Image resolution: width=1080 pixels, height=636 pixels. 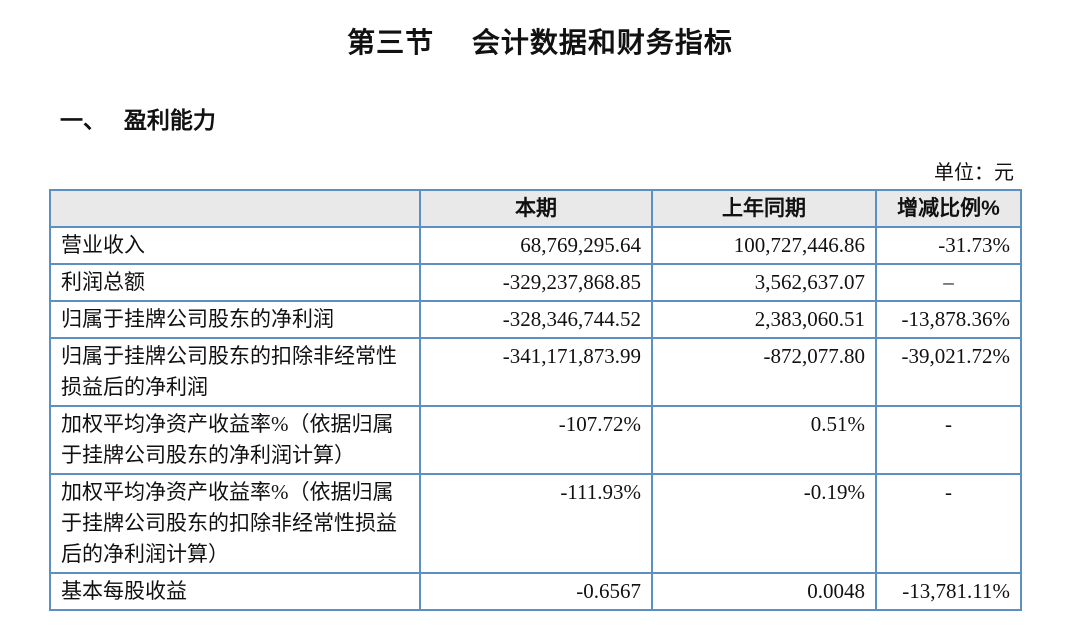 I want to click on prior-period-value: -0.19%, so click(x=764, y=523).